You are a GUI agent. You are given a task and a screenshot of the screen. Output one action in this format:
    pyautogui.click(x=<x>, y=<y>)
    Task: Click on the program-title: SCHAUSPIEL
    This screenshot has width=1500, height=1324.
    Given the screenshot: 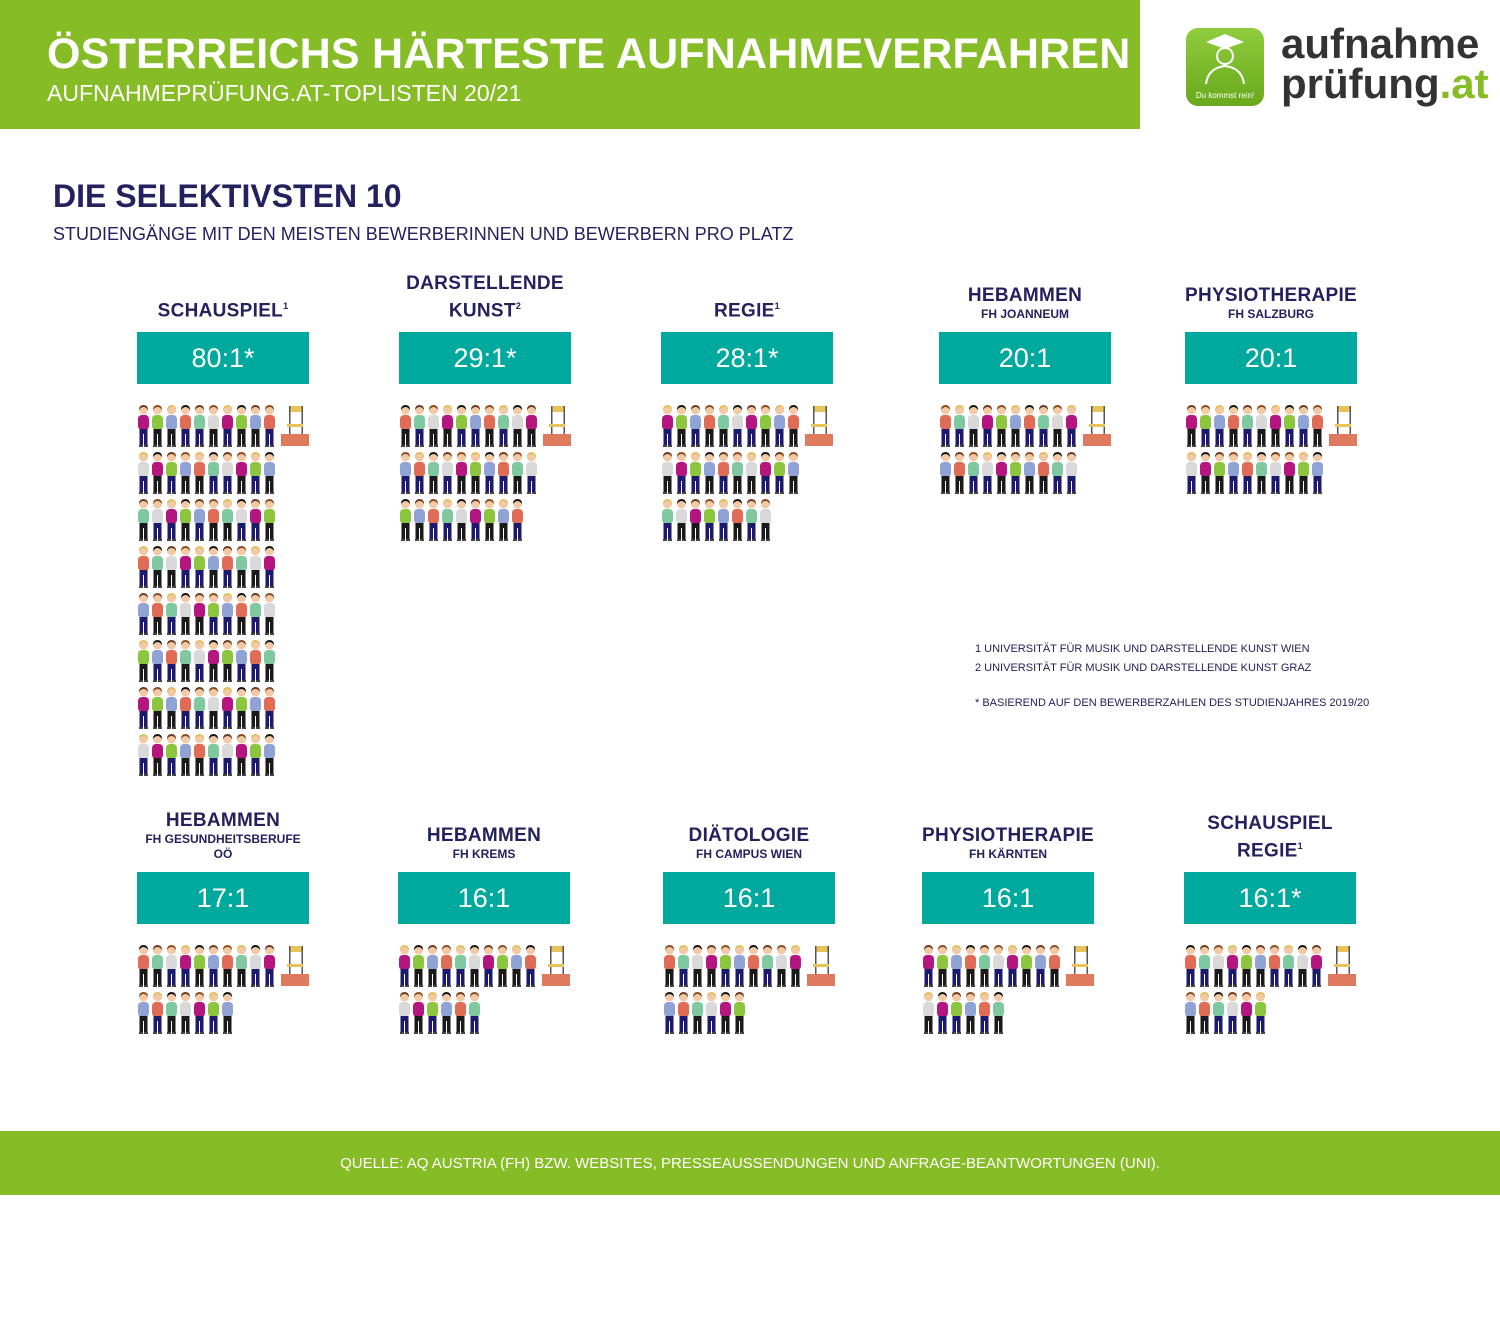 What is the action you would take?
    pyautogui.click(x=1270, y=823)
    